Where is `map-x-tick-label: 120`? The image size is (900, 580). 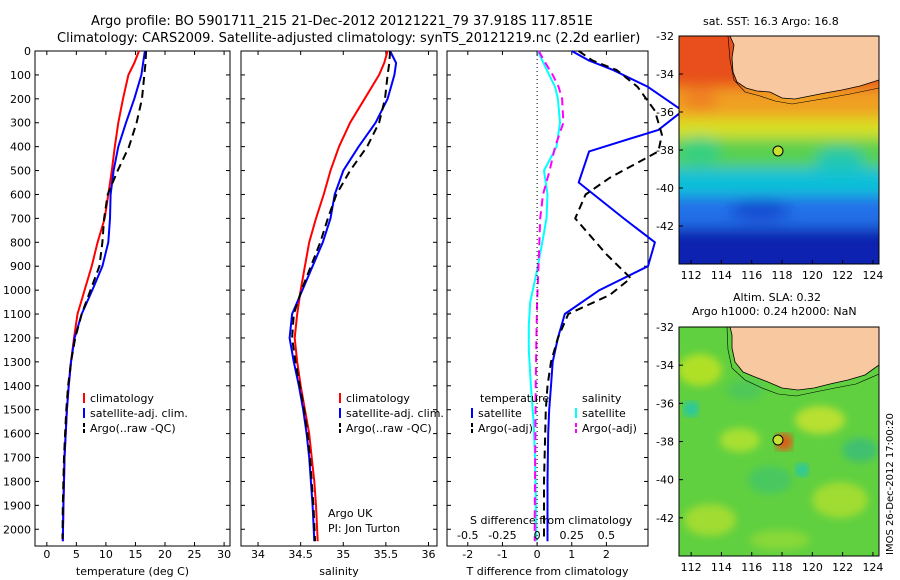 map-x-tick-label: 120 is located at coordinates (812, 275).